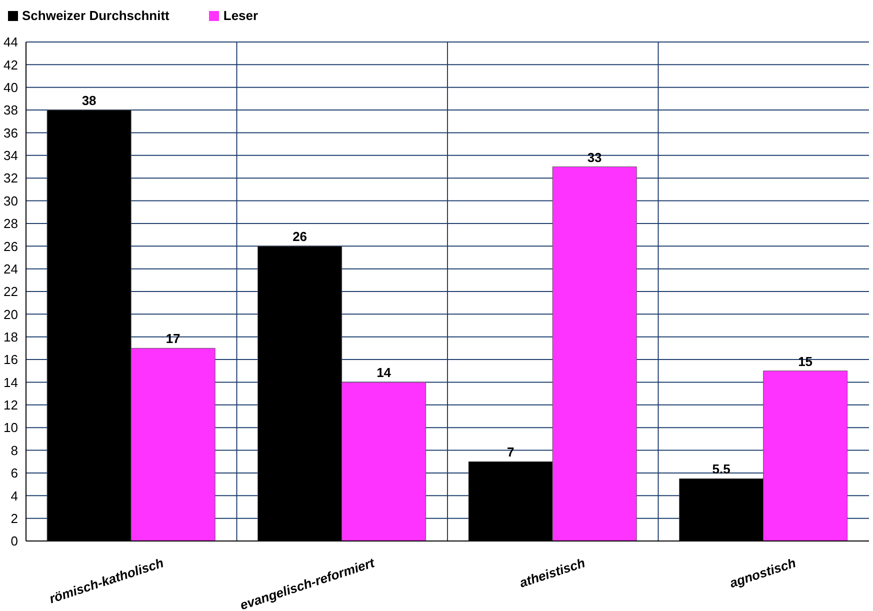  I want to click on y-tick-label: 10, so click(11, 428).